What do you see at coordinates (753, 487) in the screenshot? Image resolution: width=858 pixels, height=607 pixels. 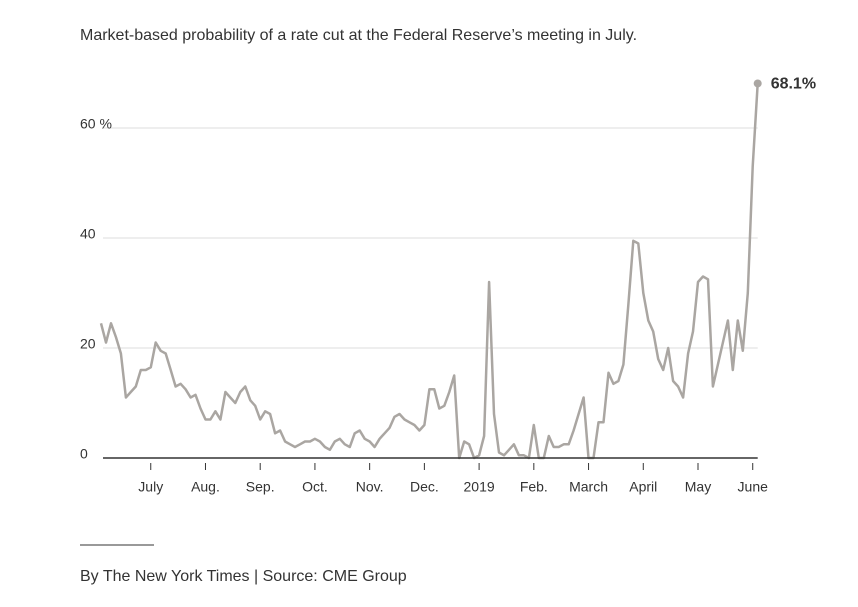 I see `x-tick-label: June` at bounding box center [753, 487].